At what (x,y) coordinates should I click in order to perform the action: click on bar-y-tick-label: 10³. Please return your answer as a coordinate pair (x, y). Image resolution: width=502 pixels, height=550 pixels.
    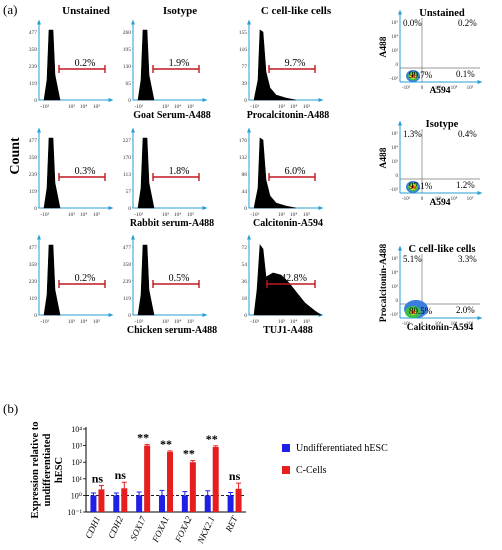
    Looking at the image, I should click on (77, 446).